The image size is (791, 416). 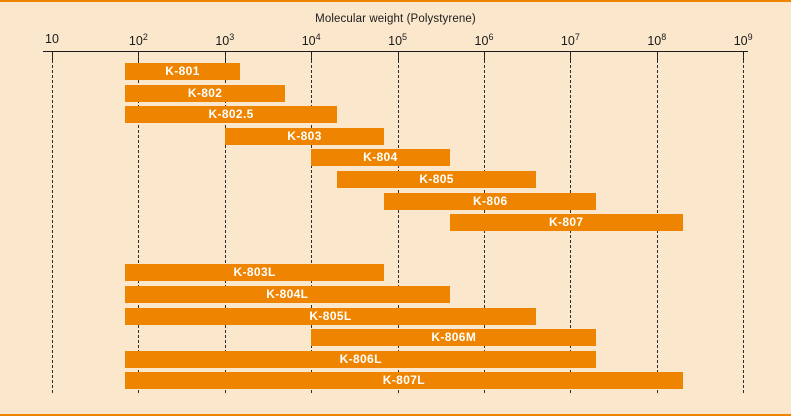 I want to click on bar-label: K-801, so click(x=182, y=71).